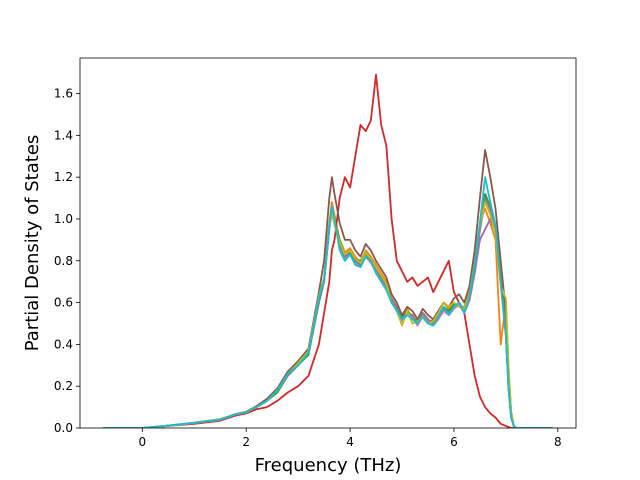  I want to click on y-tick-label: 1.4, so click(63, 135).